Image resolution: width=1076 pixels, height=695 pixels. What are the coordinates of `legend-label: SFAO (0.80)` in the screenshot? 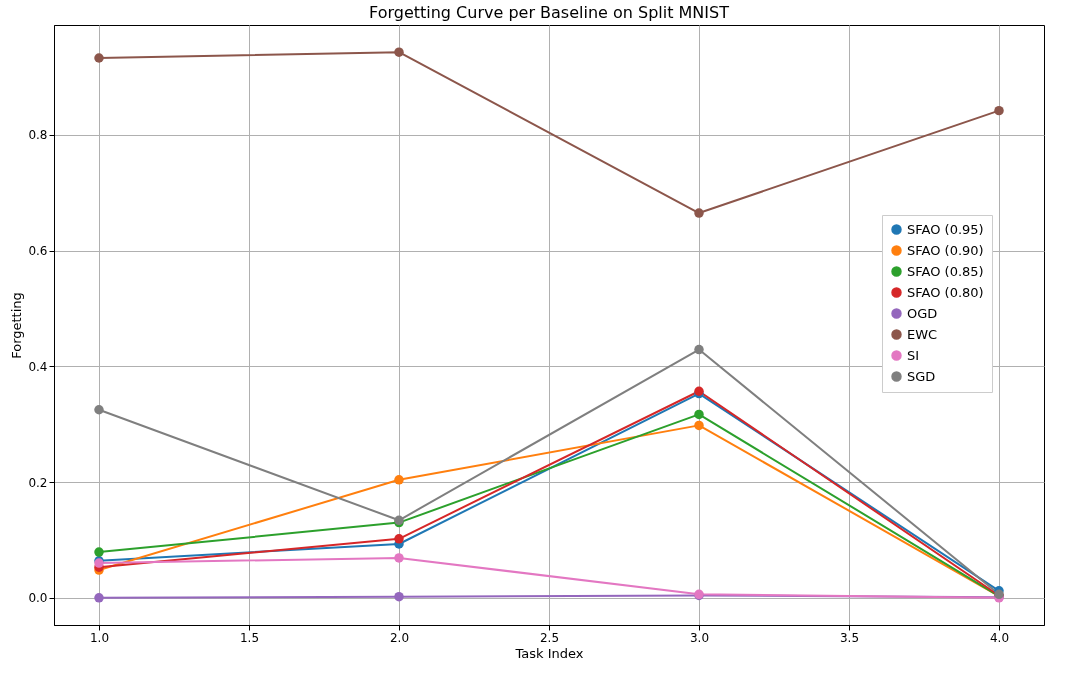 It's located at (945, 292).